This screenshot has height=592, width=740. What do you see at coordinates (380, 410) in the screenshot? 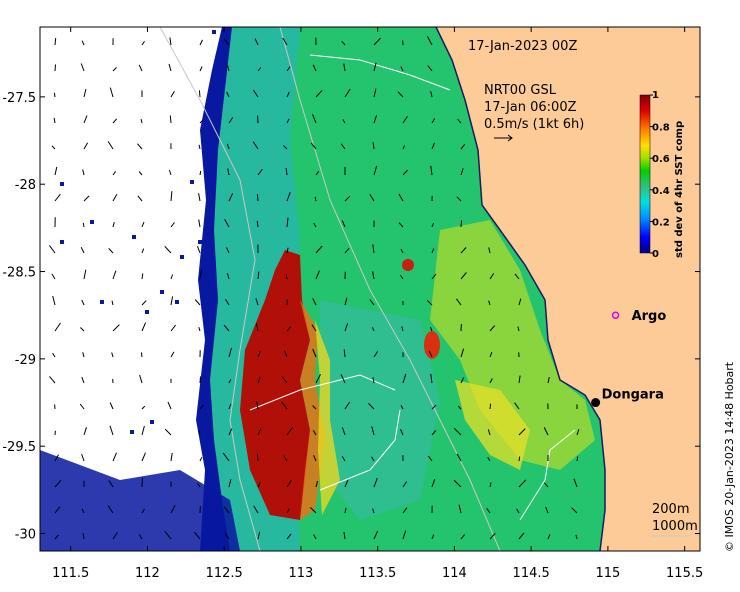
I see `teal-patch` at bounding box center [380, 410].